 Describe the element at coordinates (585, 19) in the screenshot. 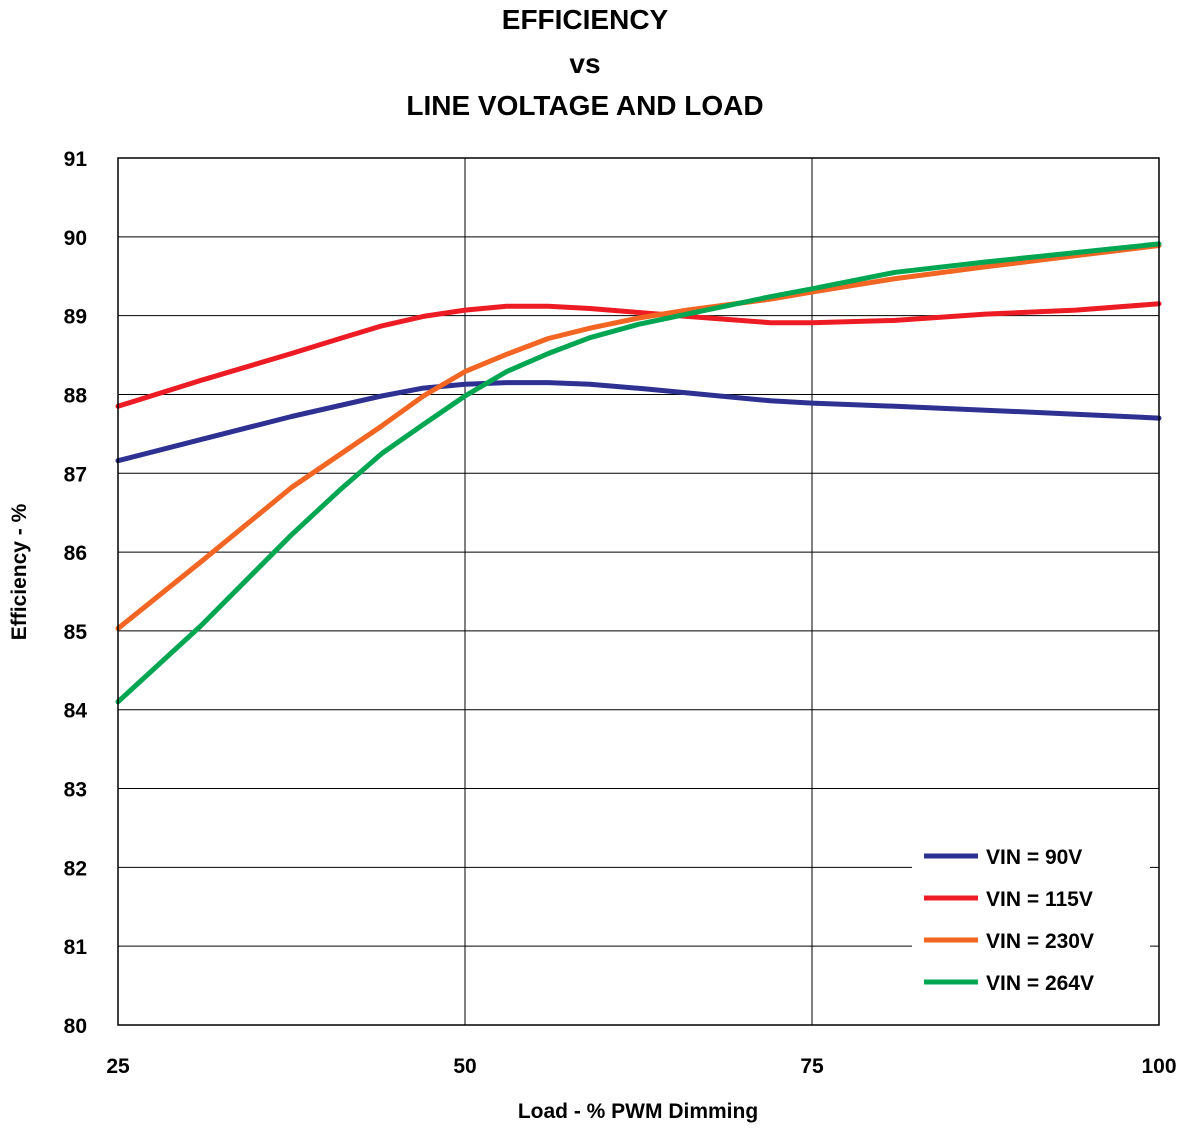

I see `chart-title-line-1: EFFICIENCY` at that location.